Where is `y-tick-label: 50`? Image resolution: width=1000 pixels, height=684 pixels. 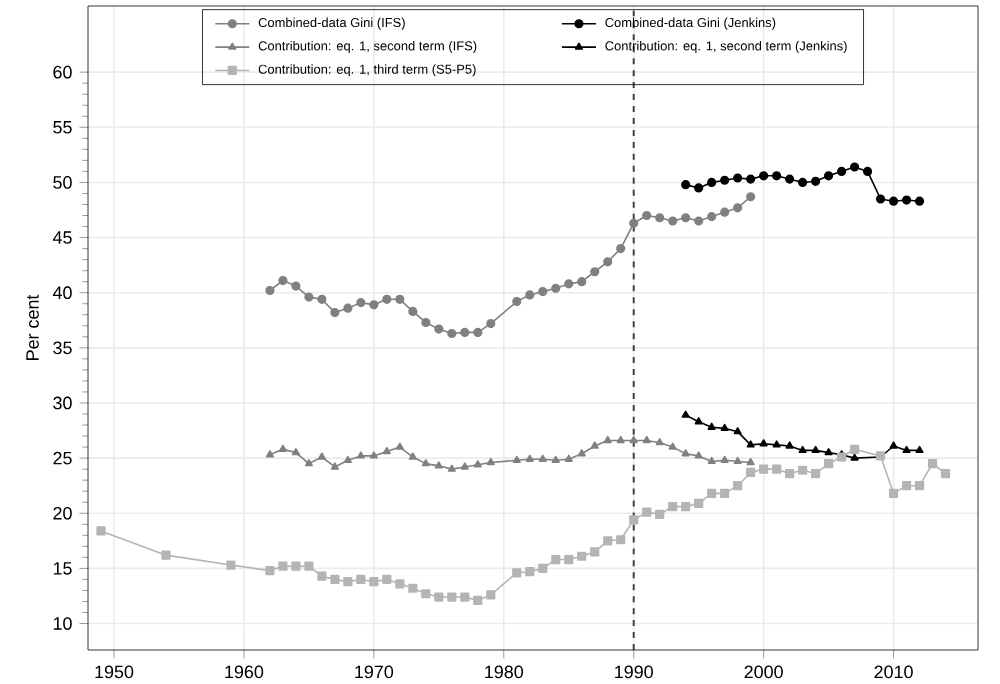
y-tick-label: 50 is located at coordinates (62, 182).